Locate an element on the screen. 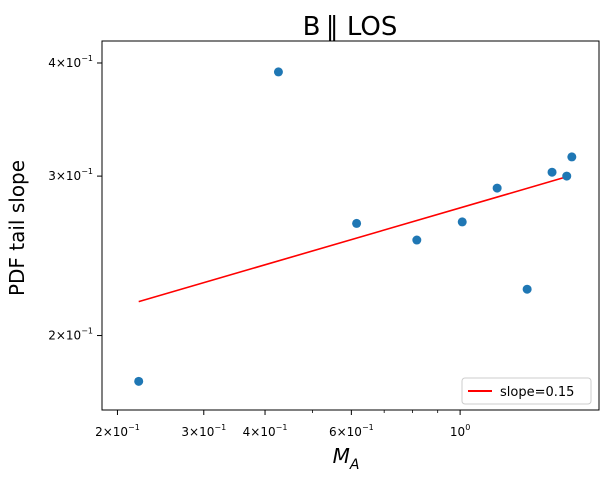  legend: slope=0.15 is located at coordinates (526, 391).